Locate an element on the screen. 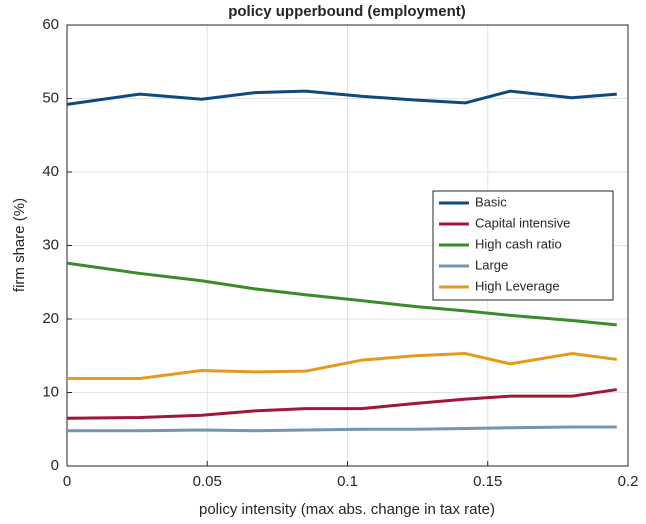 The height and width of the screenshot is (524, 646). x-tick-label: 0.1 is located at coordinates (347, 481).